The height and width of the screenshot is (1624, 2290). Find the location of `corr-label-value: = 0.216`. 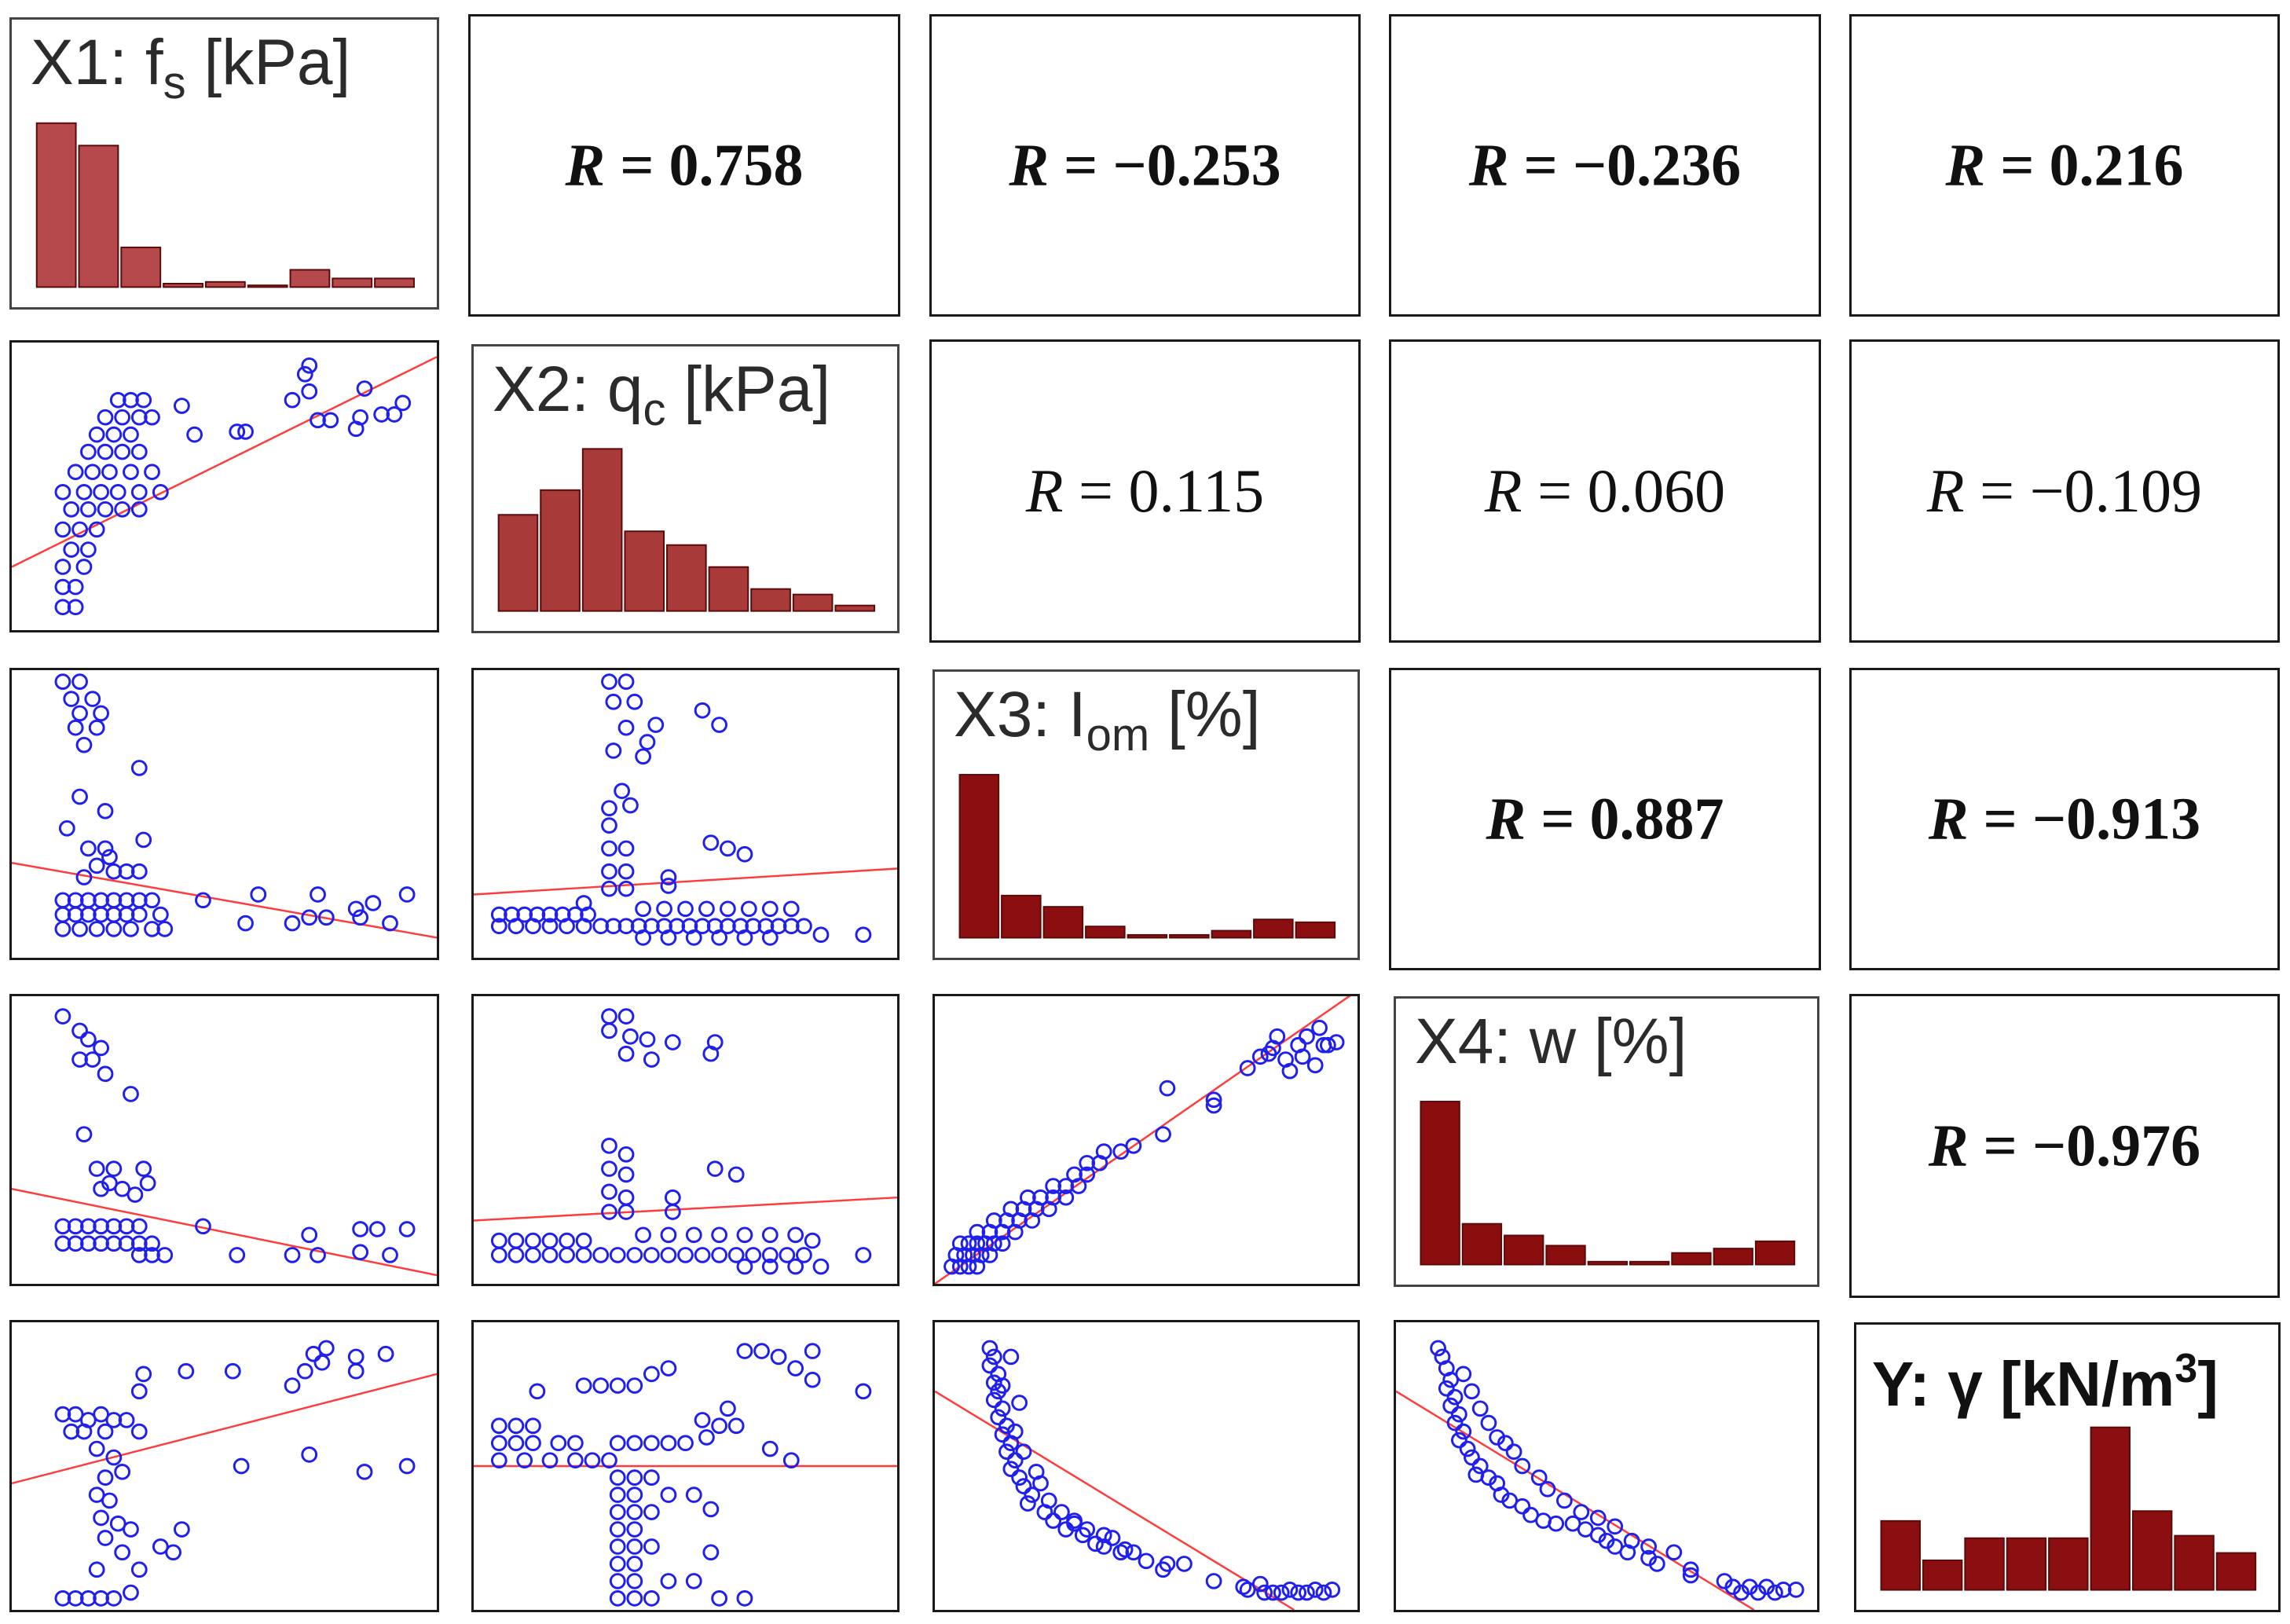

corr-label-value: = 0.216 is located at coordinates (2084, 165).